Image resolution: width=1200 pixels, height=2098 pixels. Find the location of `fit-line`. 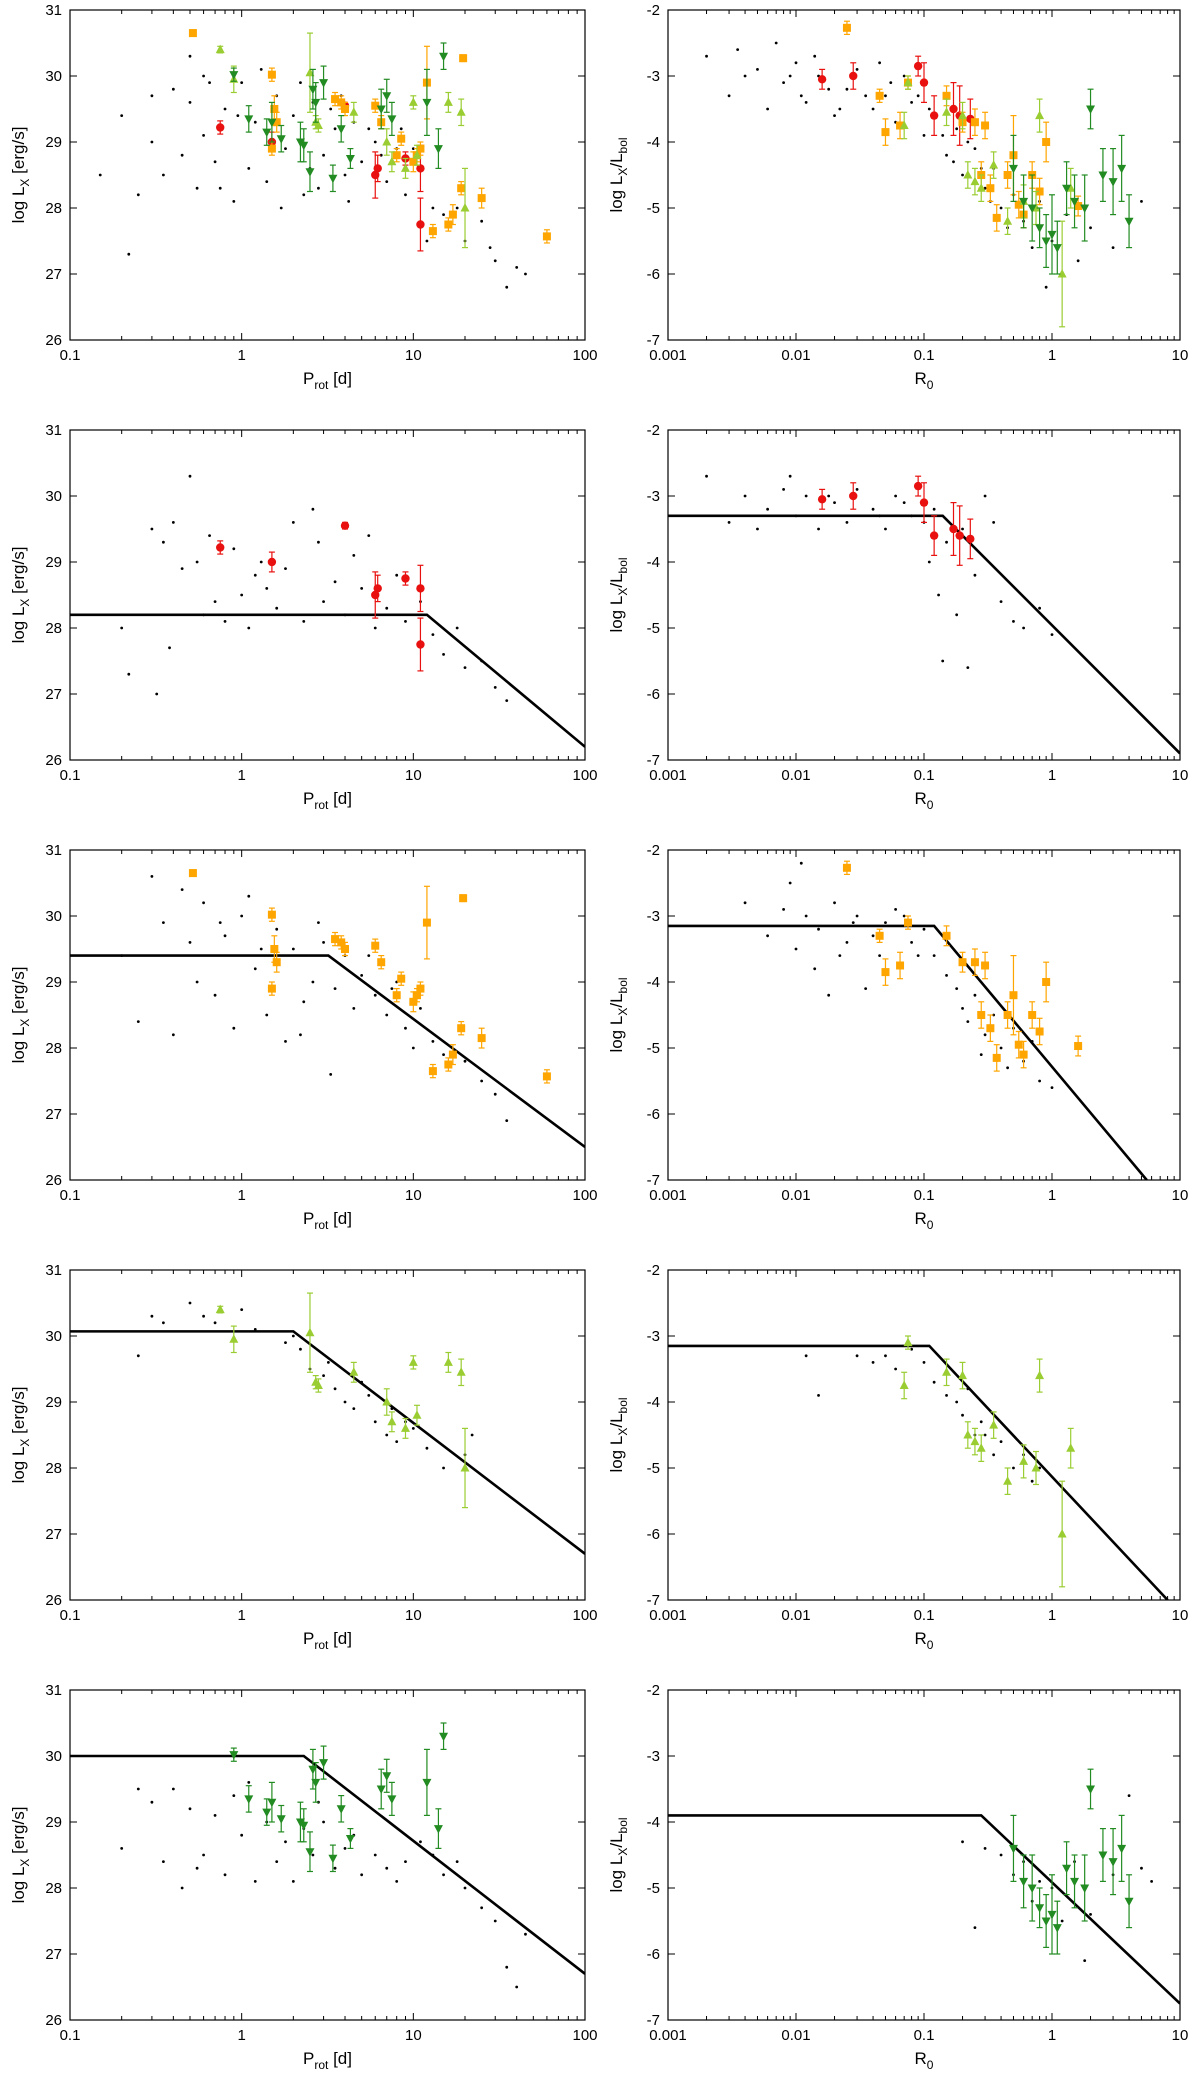

fit-line is located at coordinates (908, 1052).